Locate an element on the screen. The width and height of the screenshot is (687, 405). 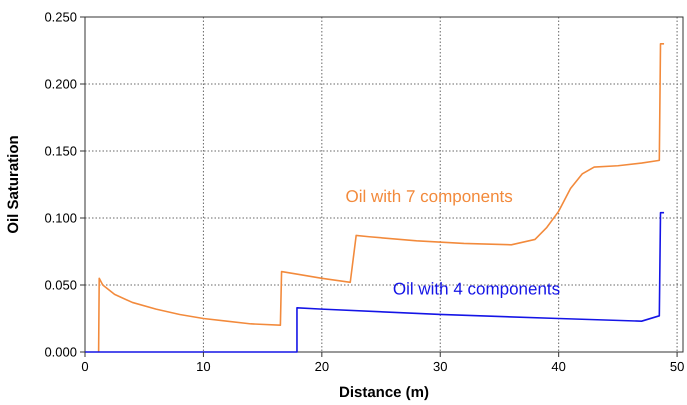
x-axis-title: Distance (m) is located at coordinates (384, 392).